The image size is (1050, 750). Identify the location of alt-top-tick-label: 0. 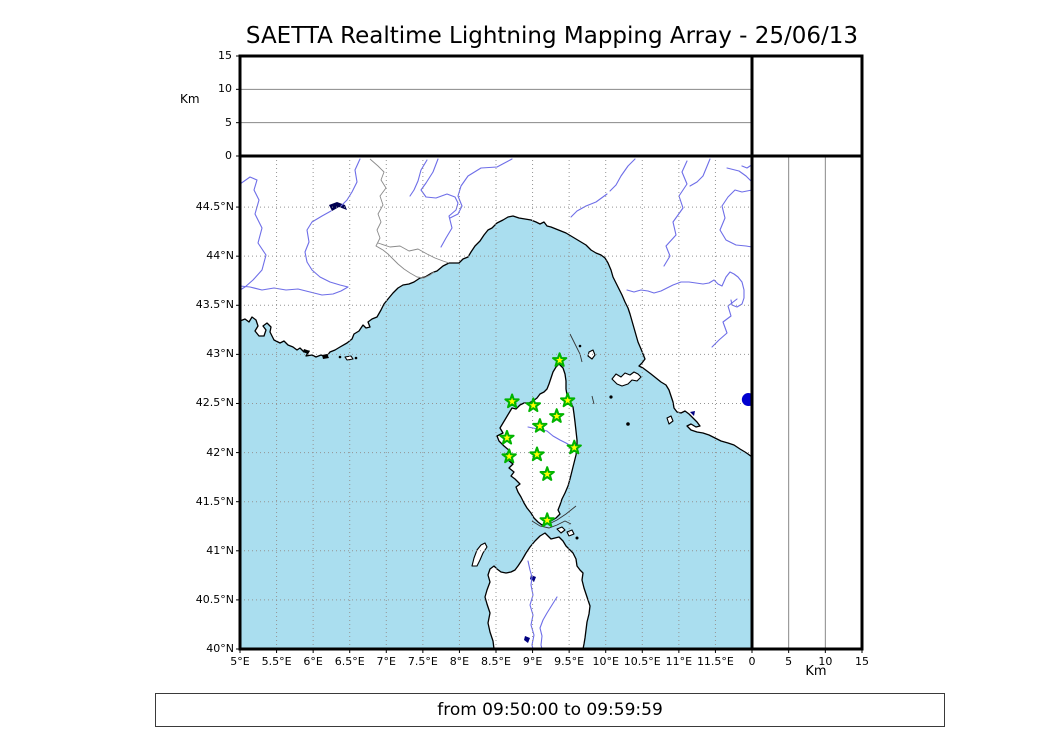
(228, 155).